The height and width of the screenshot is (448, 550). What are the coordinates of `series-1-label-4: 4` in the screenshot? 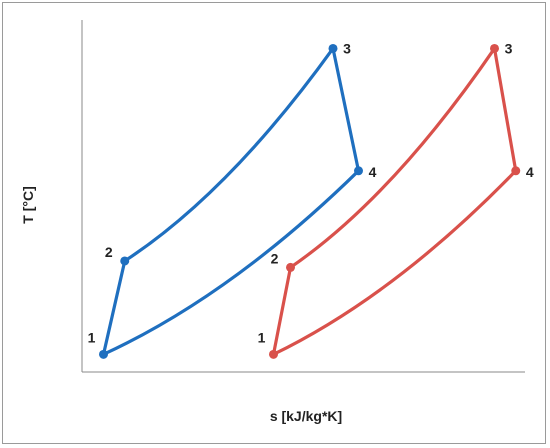 It's located at (373, 172).